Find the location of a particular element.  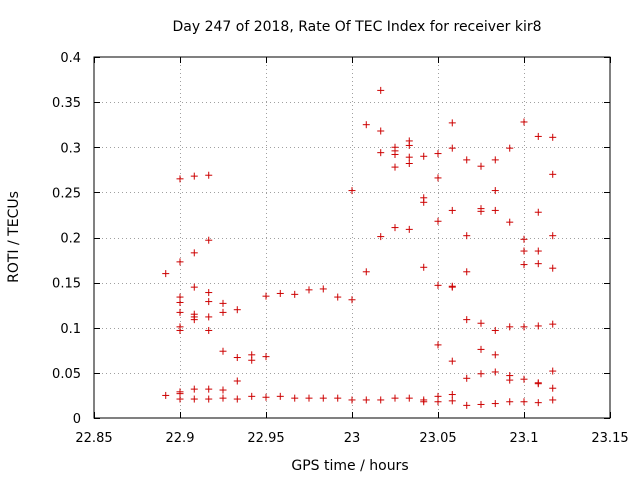

x-tick-labels: 22.85 22.9 22.95 23 23.05 23.1 23.15 is located at coordinates (351, 438).